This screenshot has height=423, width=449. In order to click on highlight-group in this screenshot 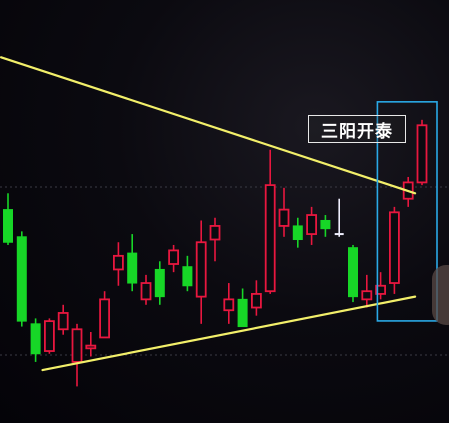, I will do `click(407, 211)`.